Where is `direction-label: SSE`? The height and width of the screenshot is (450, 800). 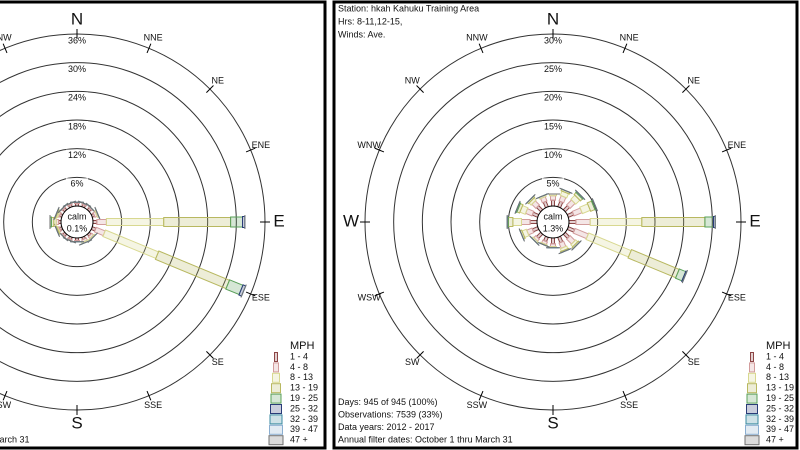 direction-label: SSE is located at coordinates (153, 405).